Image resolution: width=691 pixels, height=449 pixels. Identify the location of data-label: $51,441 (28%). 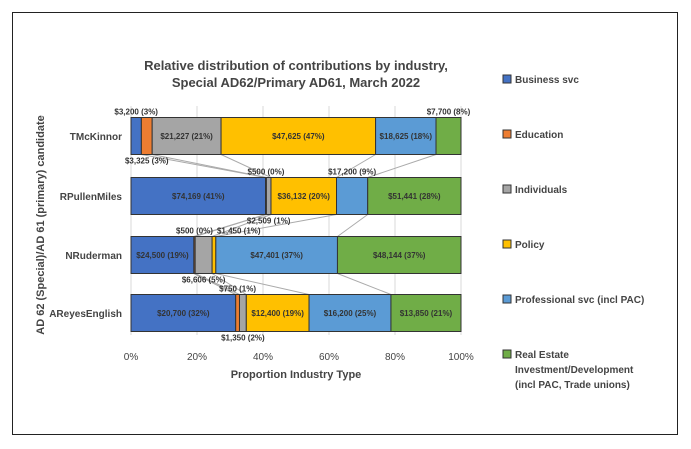
(414, 196).